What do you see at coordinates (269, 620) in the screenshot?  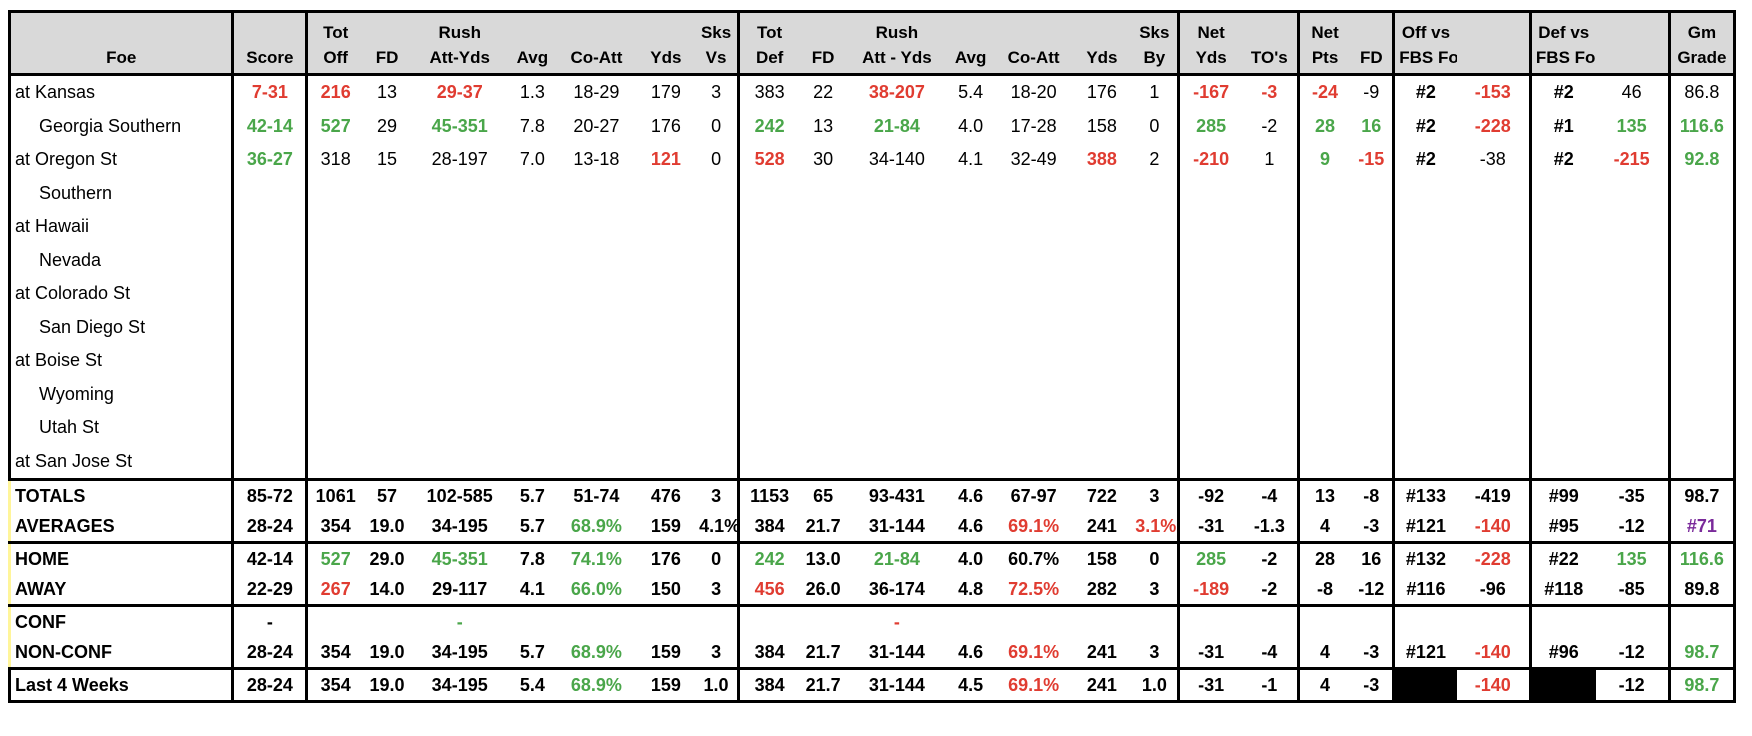 I see `stat-cell: -` at bounding box center [269, 620].